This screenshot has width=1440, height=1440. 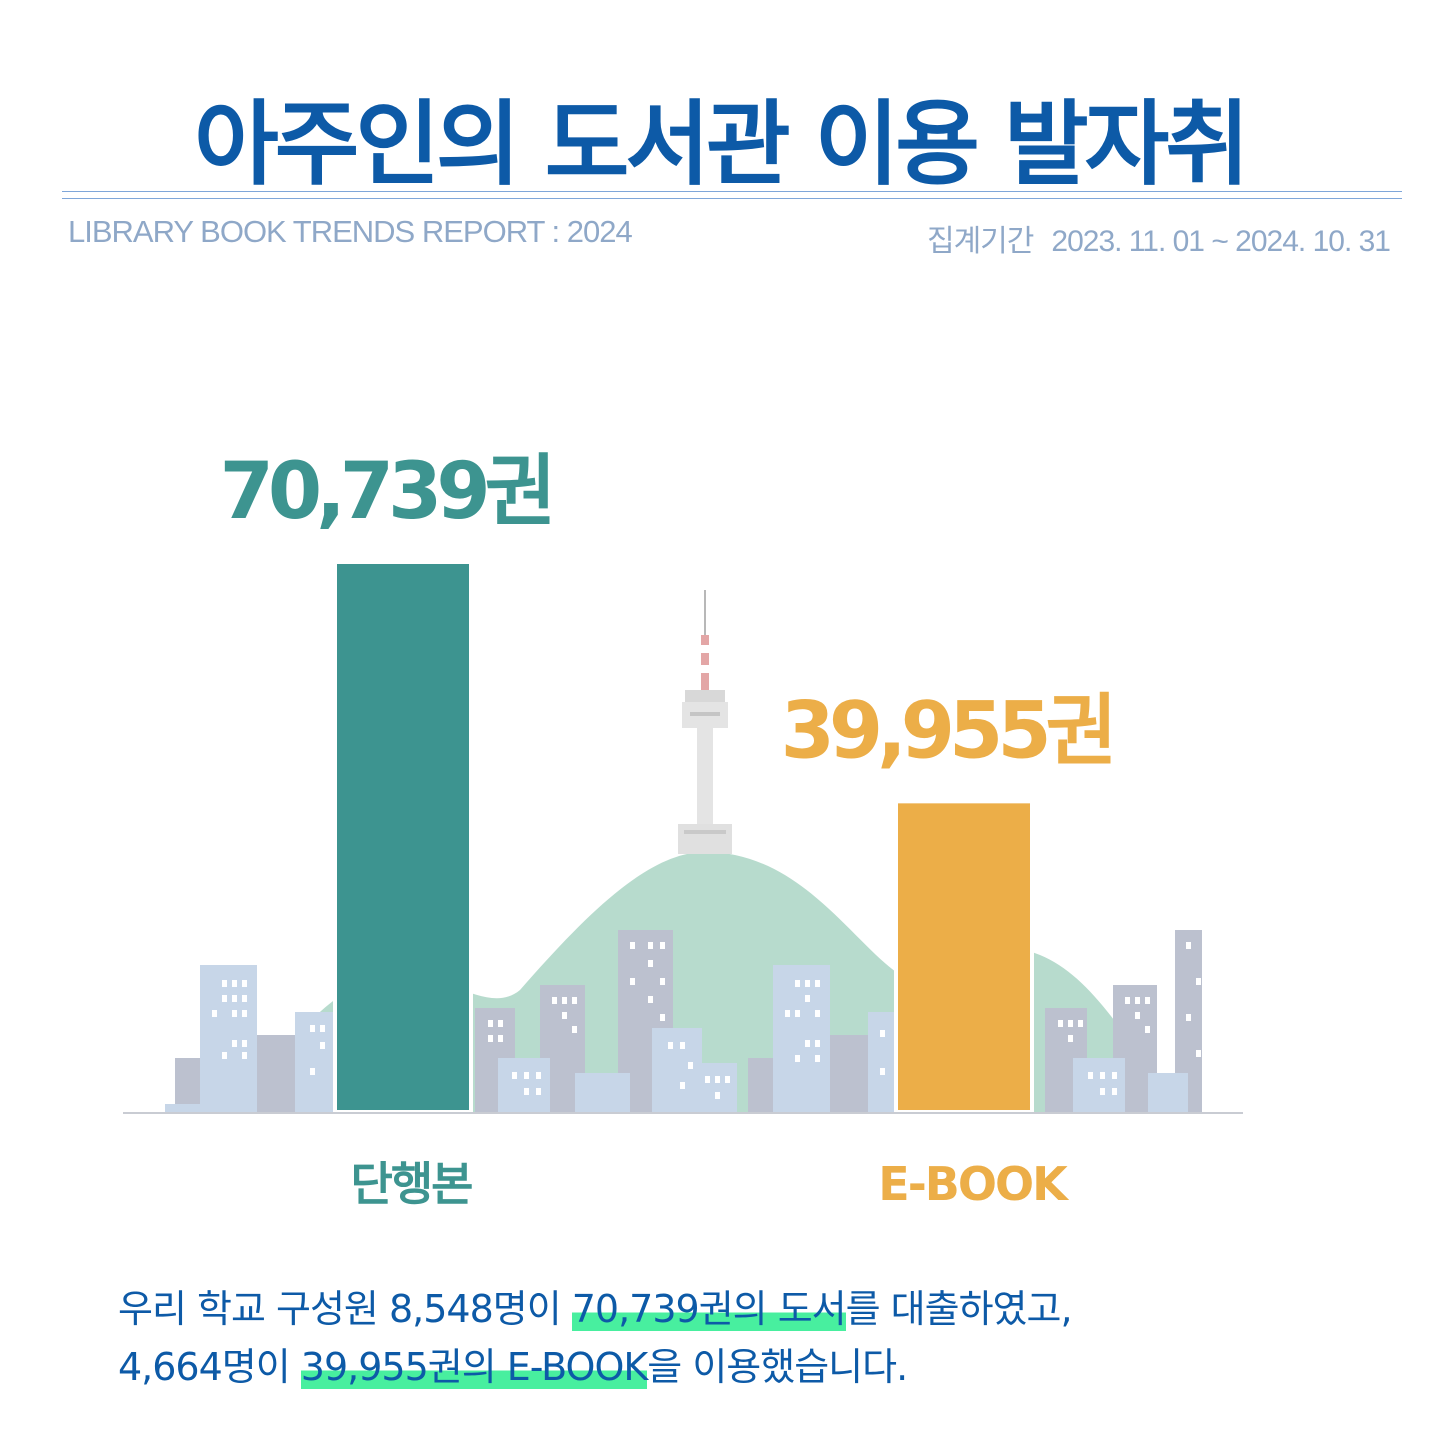 I want to click on header-divider-top, so click(x=732, y=191).